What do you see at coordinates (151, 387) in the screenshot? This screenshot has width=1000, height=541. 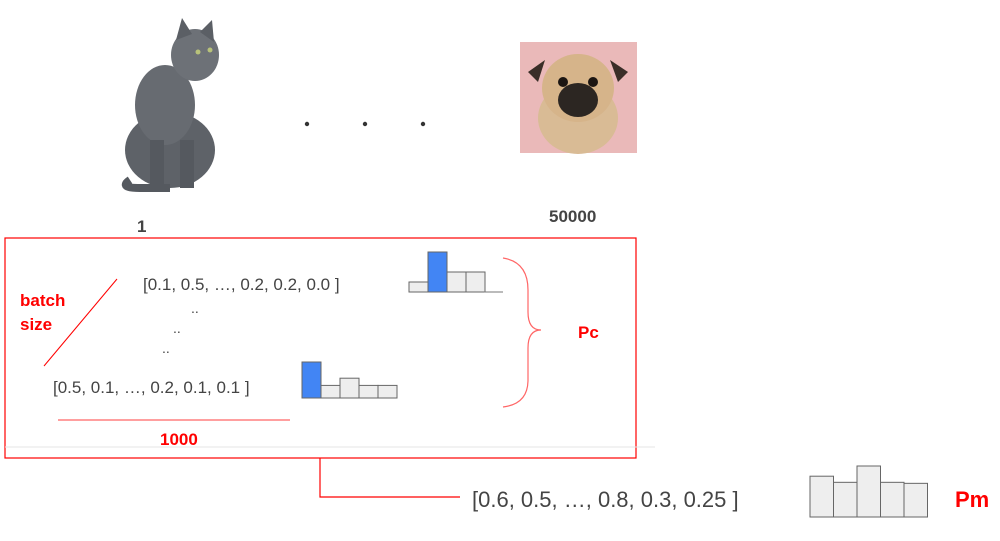 I see `batch-row-last: [0.5, 0.1, …, 0.2, 0.1, 0.1 ]` at bounding box center [151, 387].